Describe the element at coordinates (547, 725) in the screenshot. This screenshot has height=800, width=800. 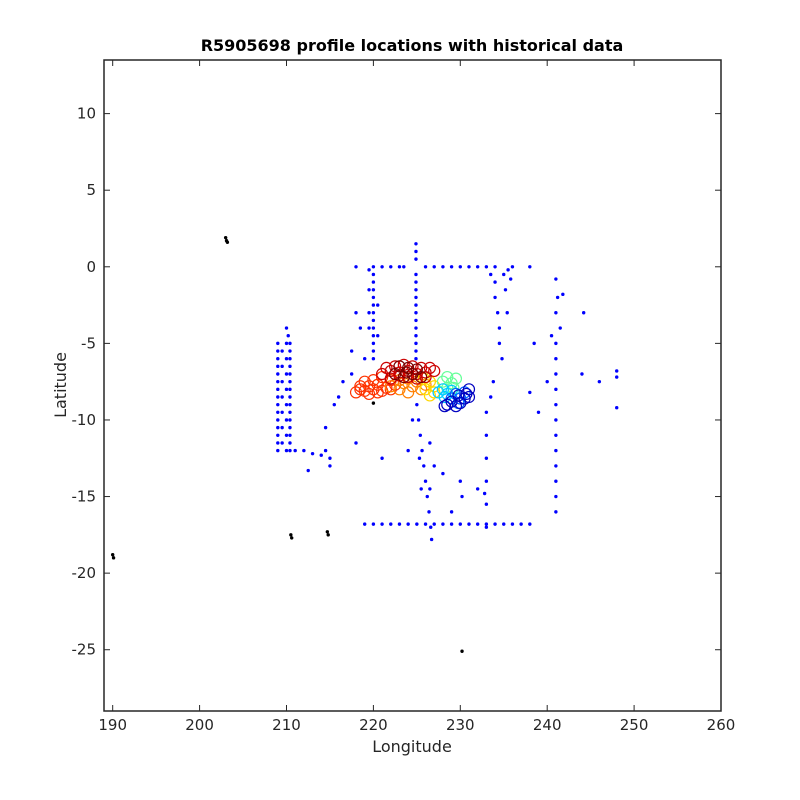
I see `x-tick-label: 240` at that location.